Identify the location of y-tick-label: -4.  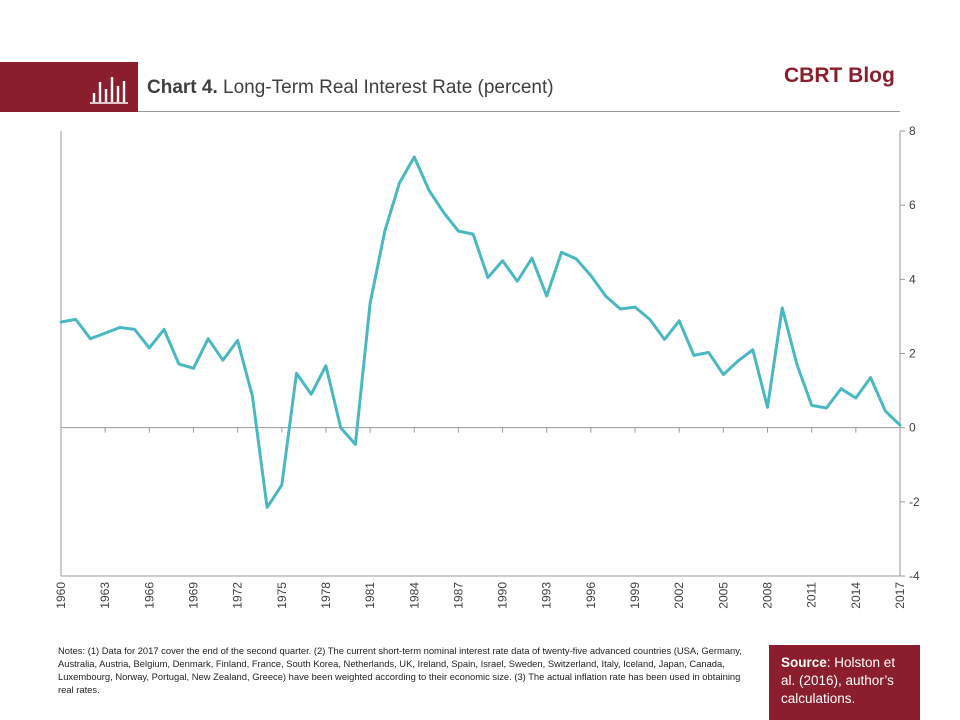
(914, 576).